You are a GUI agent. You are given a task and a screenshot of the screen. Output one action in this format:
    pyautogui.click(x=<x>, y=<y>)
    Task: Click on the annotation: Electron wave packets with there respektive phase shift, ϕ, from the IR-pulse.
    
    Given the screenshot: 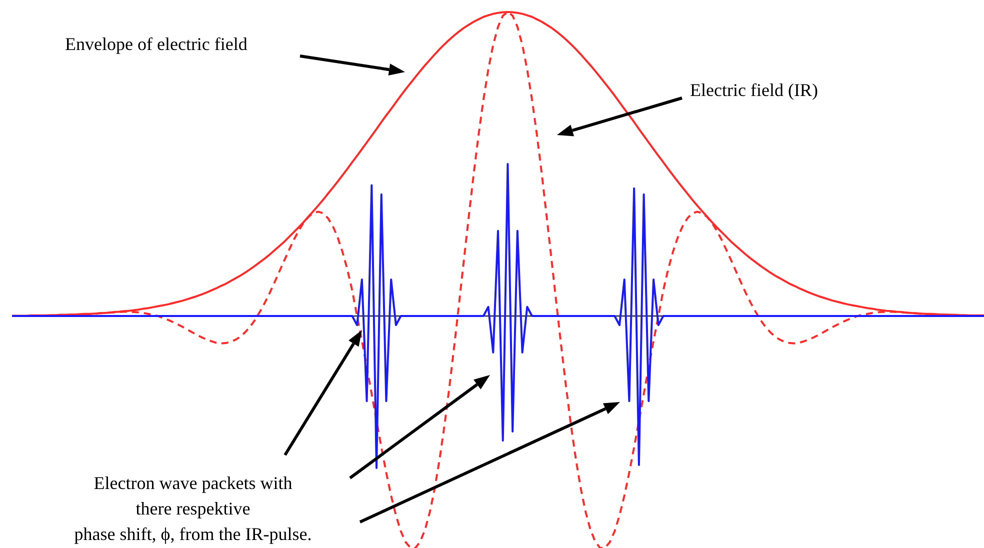 What is the action you would take?
    pyautogui.click(x=193, y=508)
    